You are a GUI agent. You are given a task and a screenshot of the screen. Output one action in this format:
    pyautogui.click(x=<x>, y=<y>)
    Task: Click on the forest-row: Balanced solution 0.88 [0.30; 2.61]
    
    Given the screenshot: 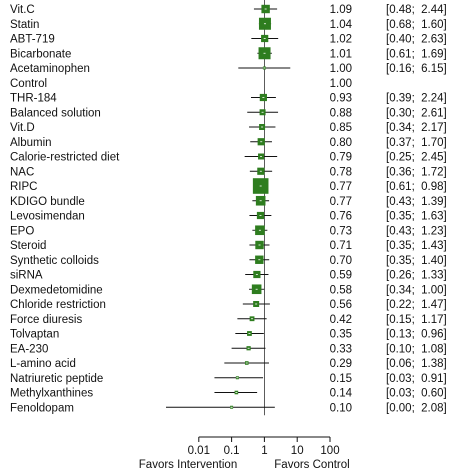 What is the action you would take?
    pyautogui.click(x=228, y=113)
    